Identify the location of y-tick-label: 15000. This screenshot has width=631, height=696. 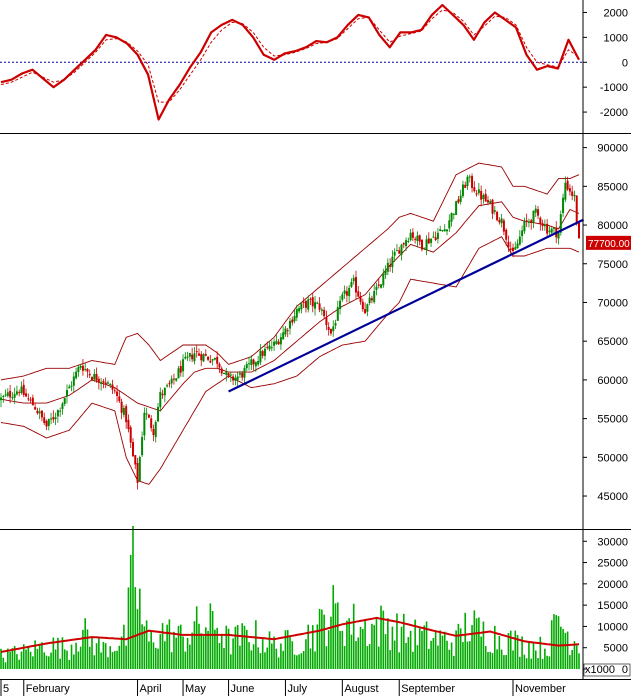
(612, 606).